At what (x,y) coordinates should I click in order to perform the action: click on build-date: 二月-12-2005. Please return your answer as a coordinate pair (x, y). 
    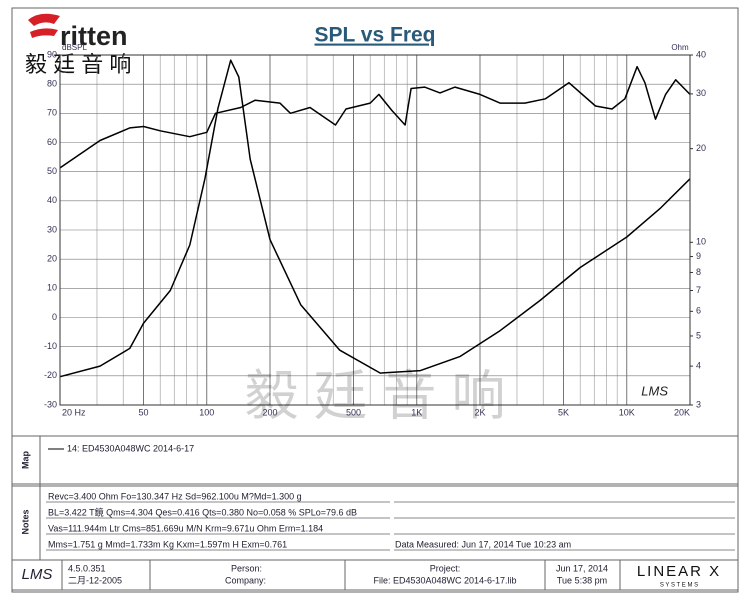
    Looking at the image, I should click on (95, 580).